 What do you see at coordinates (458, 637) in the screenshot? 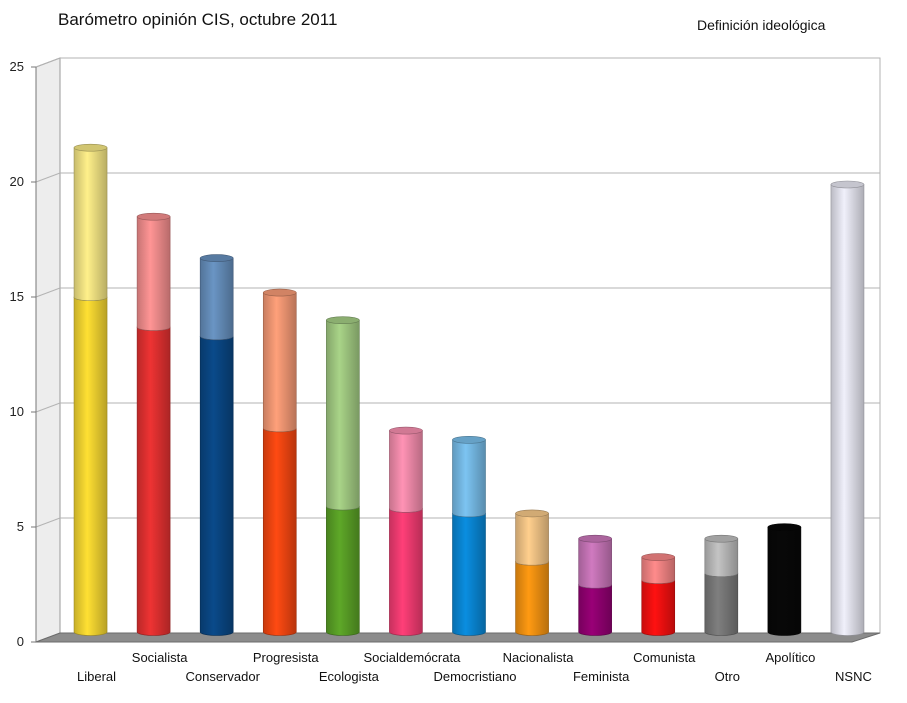
I see `plot-floor` at bounding box center [458, 637].